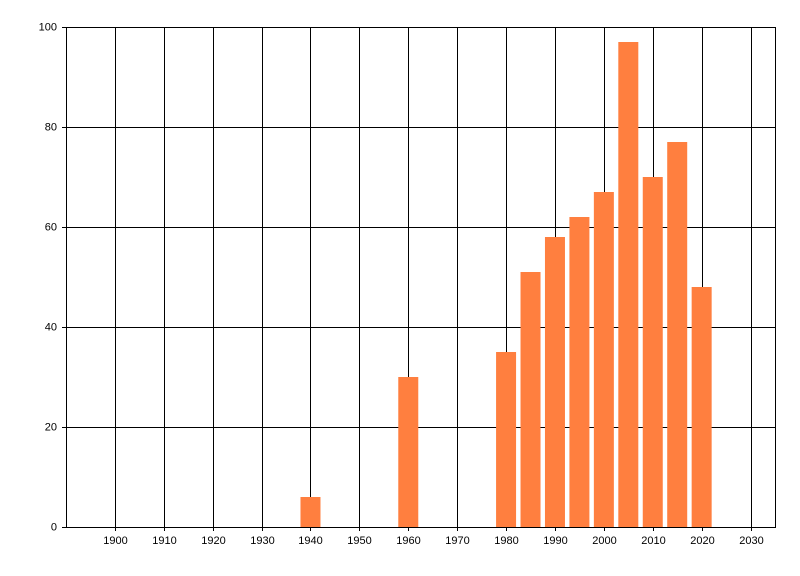 This screenshot has height=576, width=800. What do you see at coordinates (48, 27) in the screenshot?
I see `y-tick-label: 100` at bounding box center [48, 27].